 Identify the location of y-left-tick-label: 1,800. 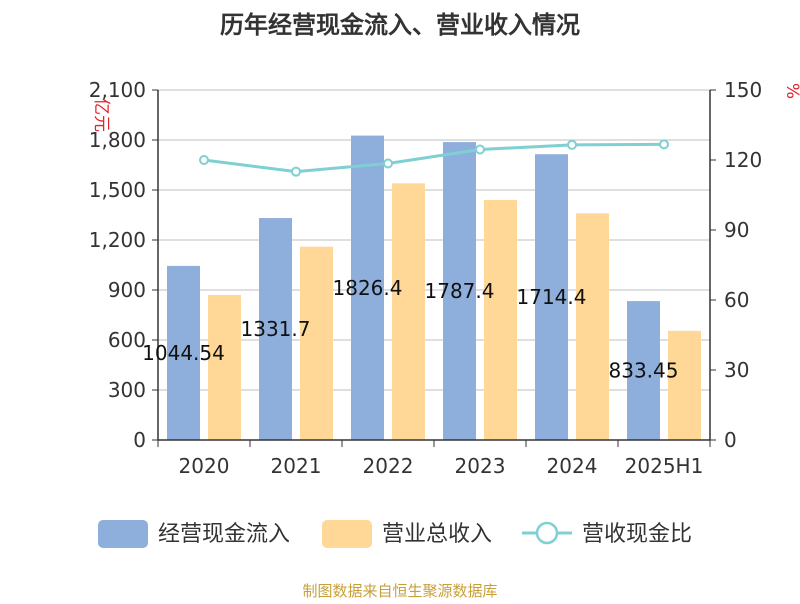
(117, 140).